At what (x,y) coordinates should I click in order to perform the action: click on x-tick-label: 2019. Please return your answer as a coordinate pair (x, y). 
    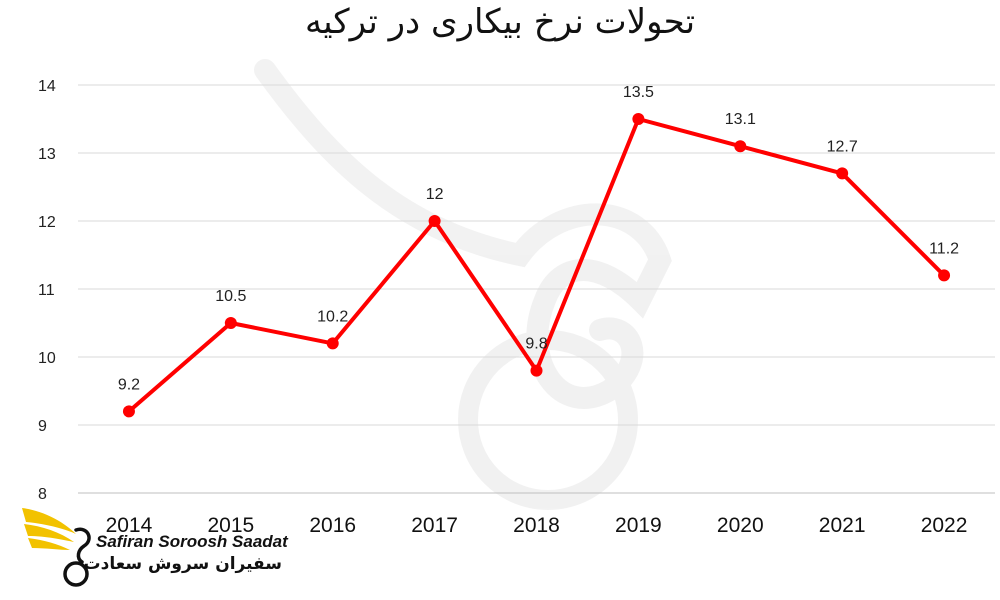
    Looking at the image, I should click on (638, 525).